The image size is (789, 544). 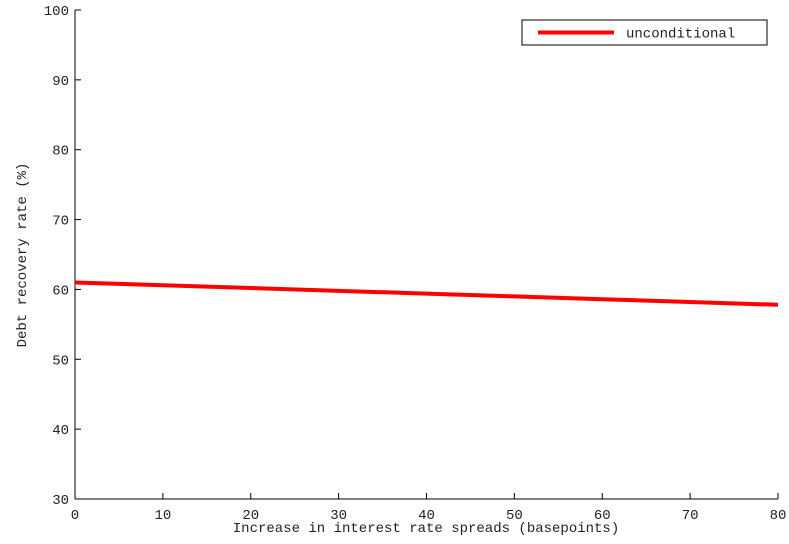 What do you see at coordinates (75, 516) in the screenshot?
I see `x-tick-label: 0` at bounding box center [75, 516].